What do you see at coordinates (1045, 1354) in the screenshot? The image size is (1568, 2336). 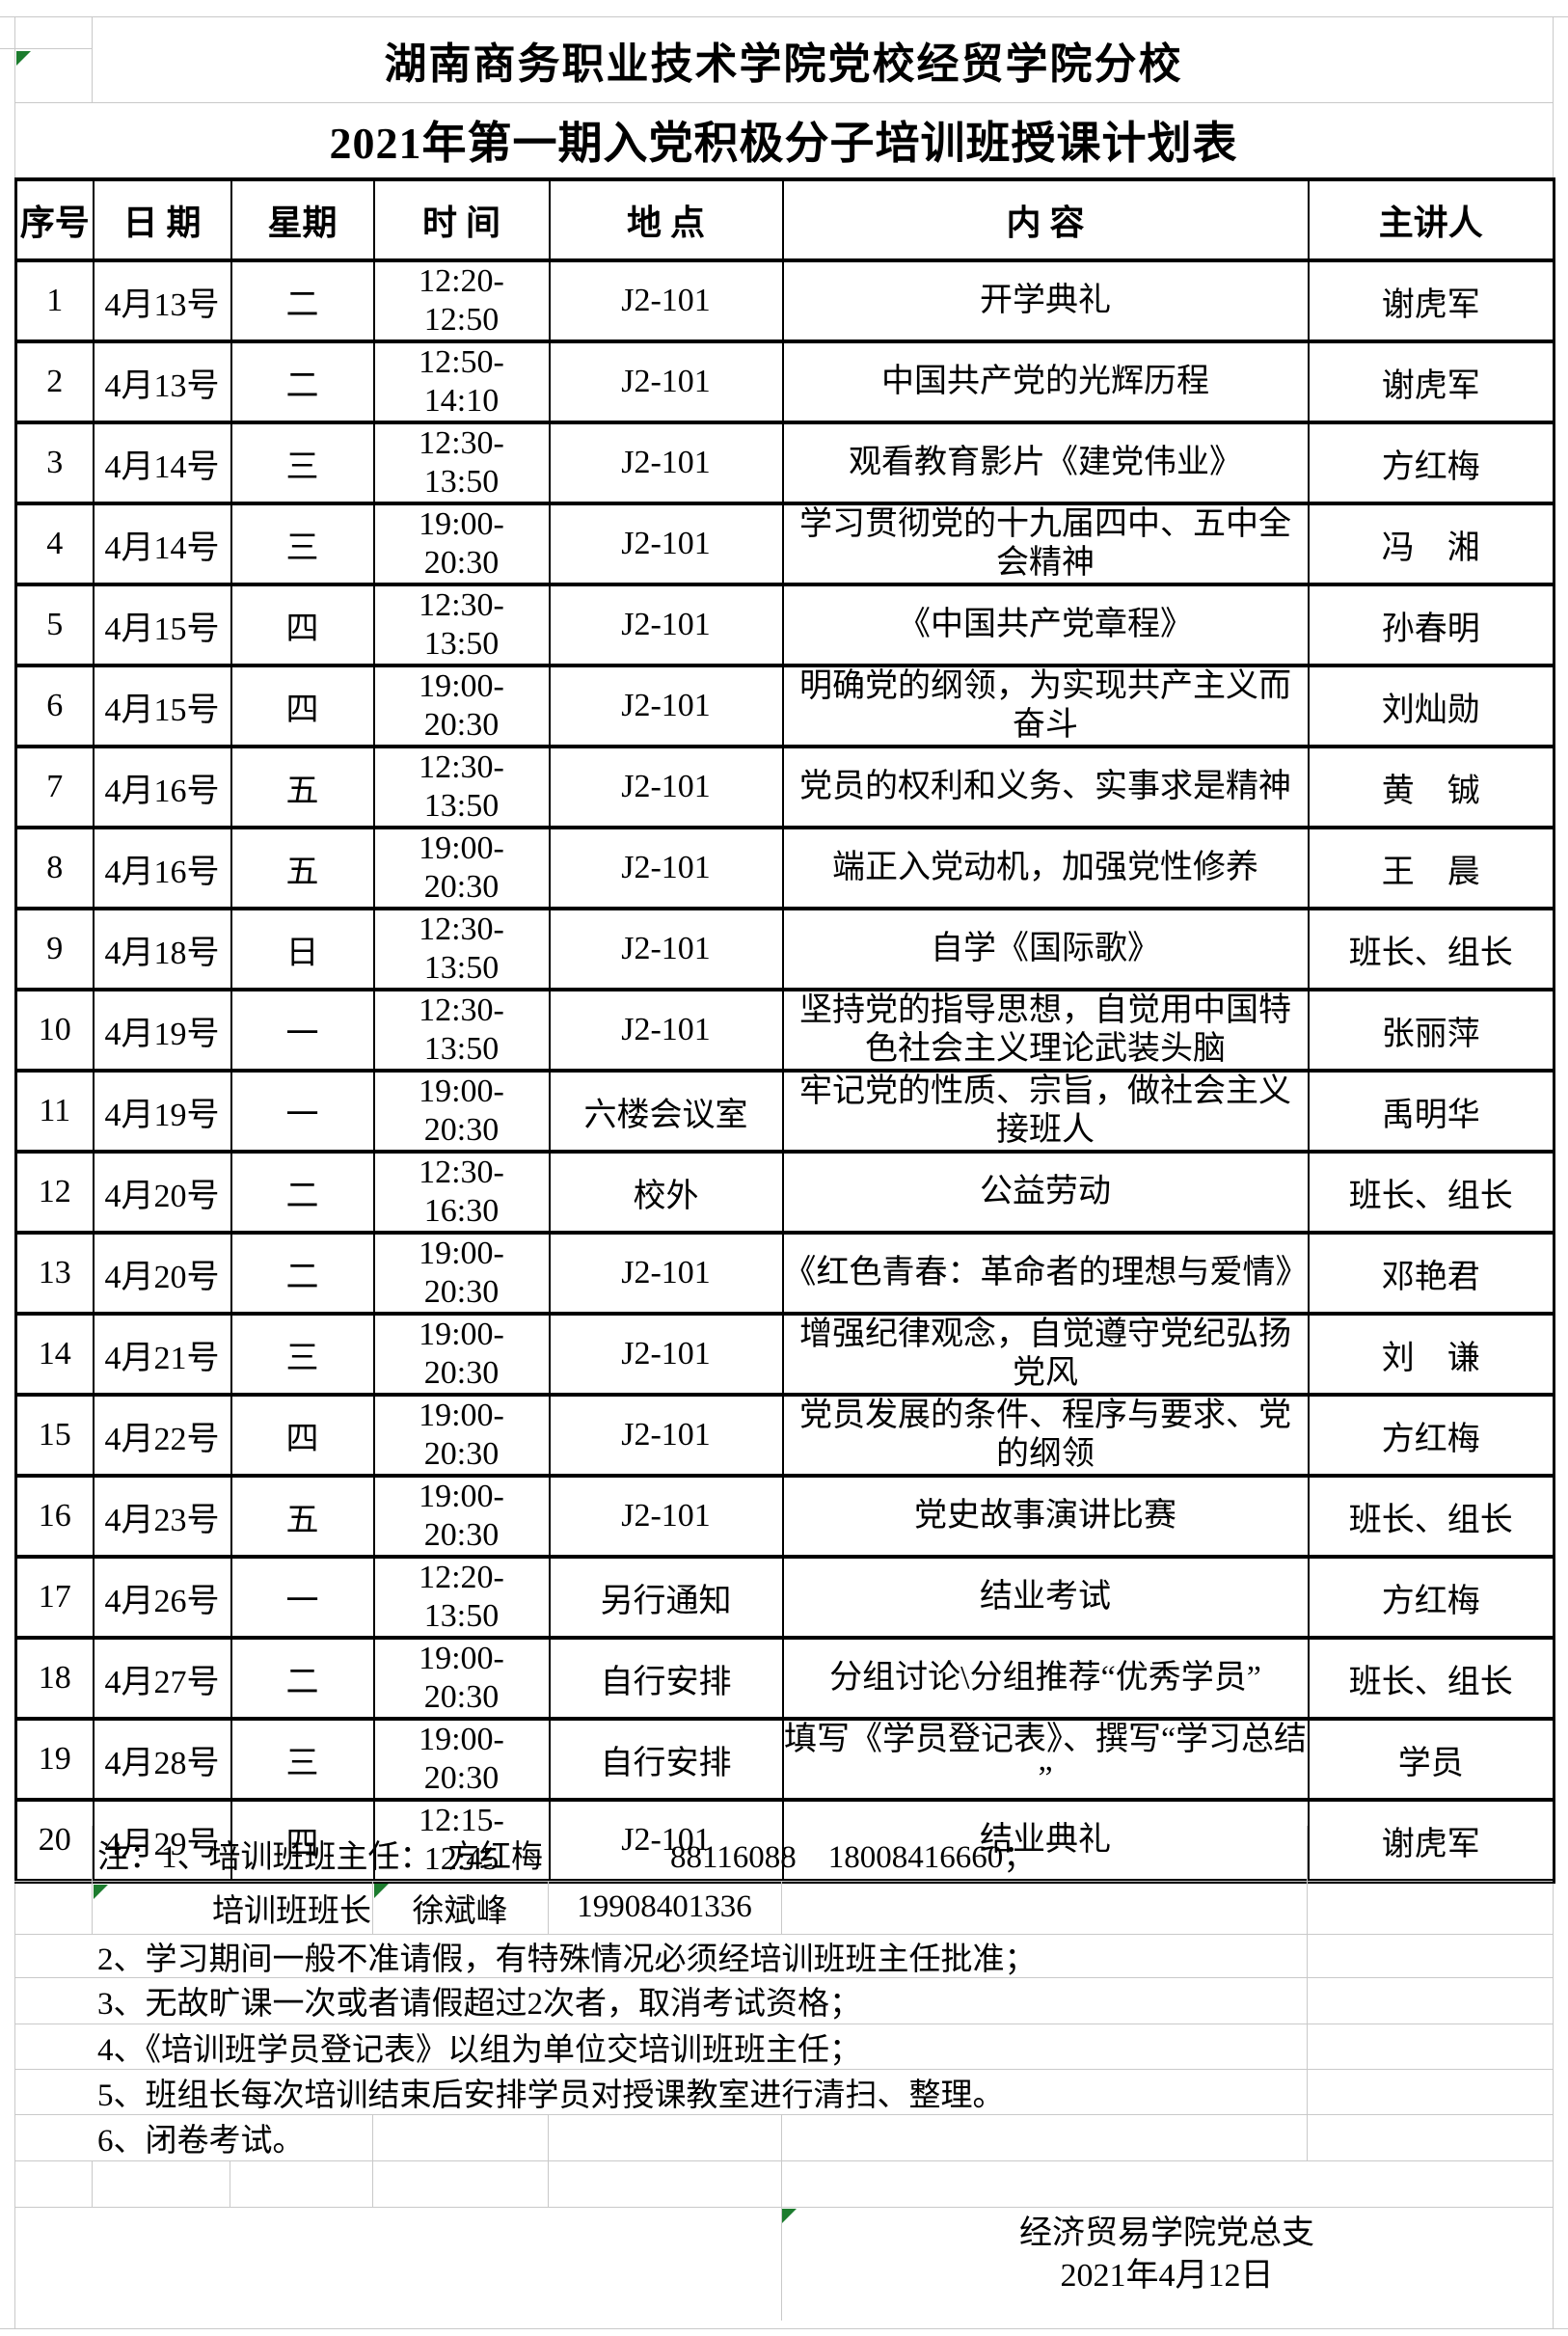 I see `cell-content: 增强纪律观念，自觉遵守党纪弘扬党风` at bounding box center [1045, 1354].